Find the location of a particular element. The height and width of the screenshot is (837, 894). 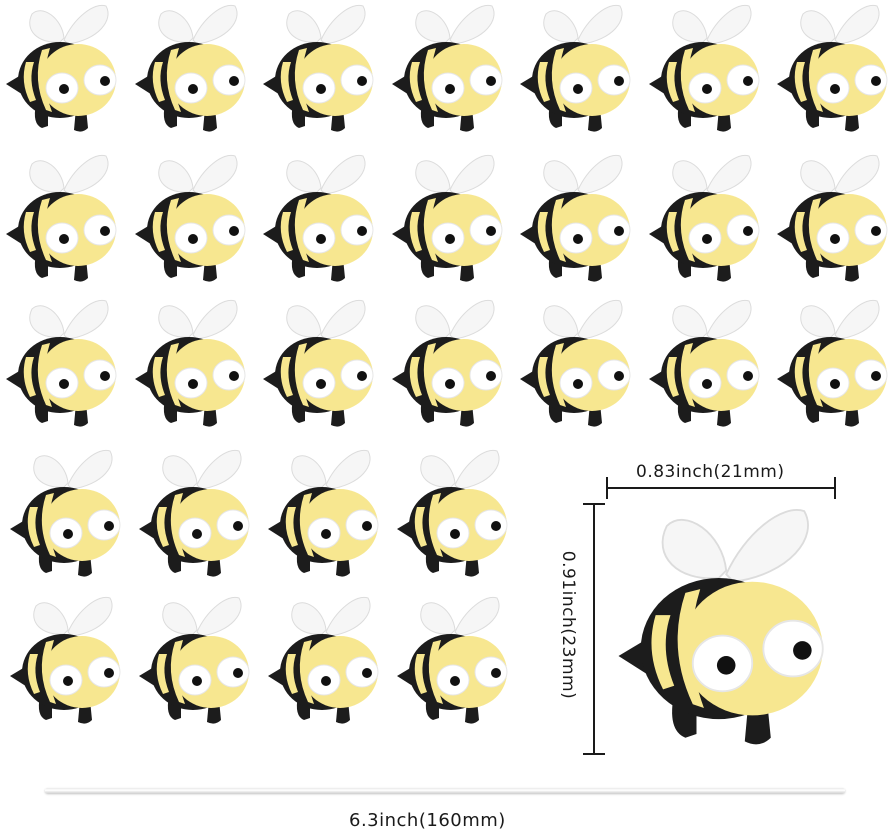

height-label: 0.91inch(23mm) is located at coordinates (568, 625).